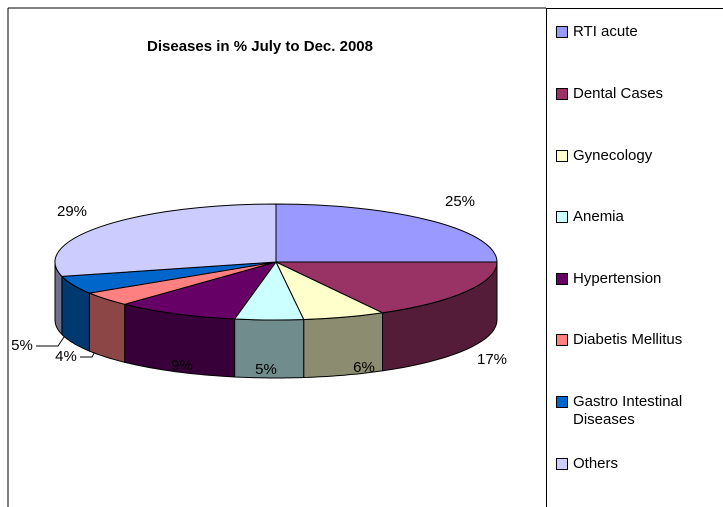 Image resolution: width=723 pixels, height=507 pixels. I want to click on legend-entry: Anemia, so click(639, 217).